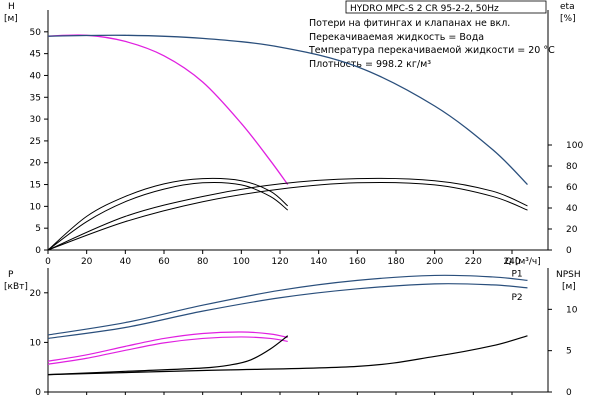 The width and height of the screenshot is (600, 400). What do you see at coordinates (48, 262) in the screenshot?
I see `x-tick-label: 0` at bounding box center [48, 262].